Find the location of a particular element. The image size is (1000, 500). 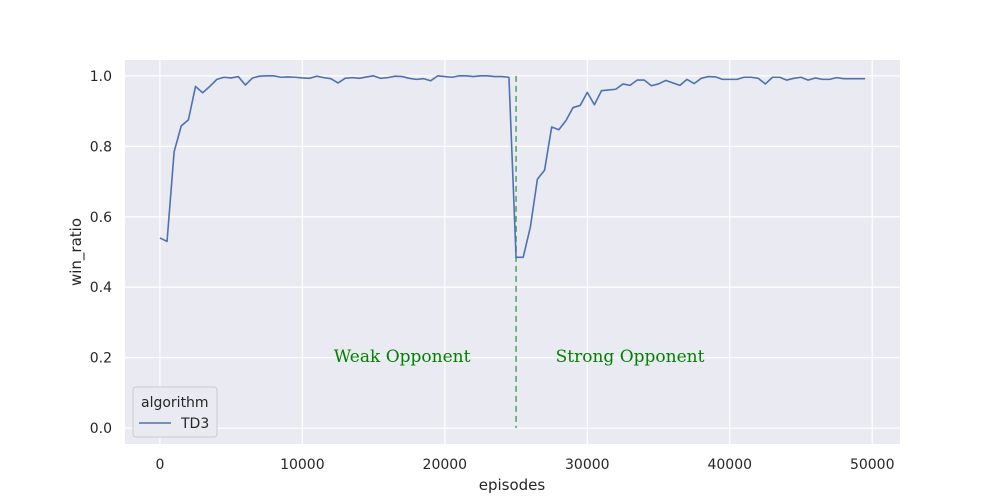

y-tick-label: 0.2 is located at coordinates (101, 359).